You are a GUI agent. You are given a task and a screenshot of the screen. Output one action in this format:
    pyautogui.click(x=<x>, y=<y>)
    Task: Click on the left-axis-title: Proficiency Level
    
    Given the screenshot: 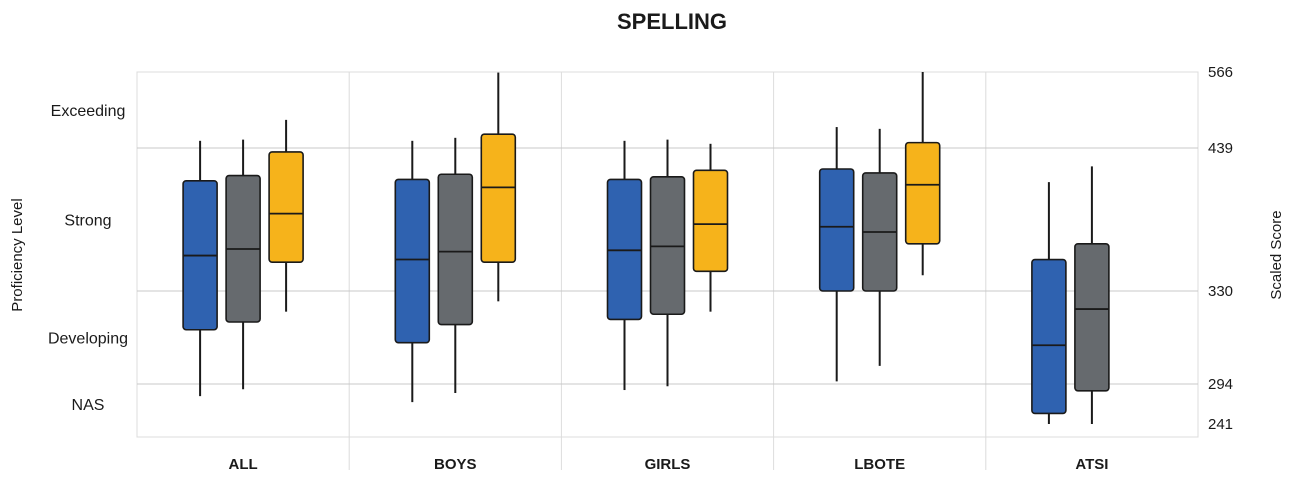 What is the action you would take?
    pyautogui.click(x=17, y=254)
    